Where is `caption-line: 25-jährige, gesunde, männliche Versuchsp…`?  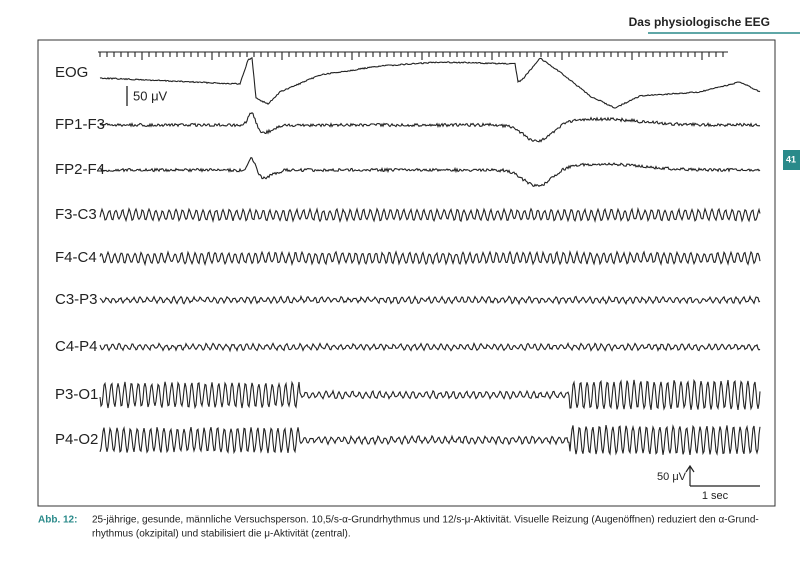
caption-line: 25-jährige, gesunde, männliche Versuchsp… is located at coordinates (425, 520).